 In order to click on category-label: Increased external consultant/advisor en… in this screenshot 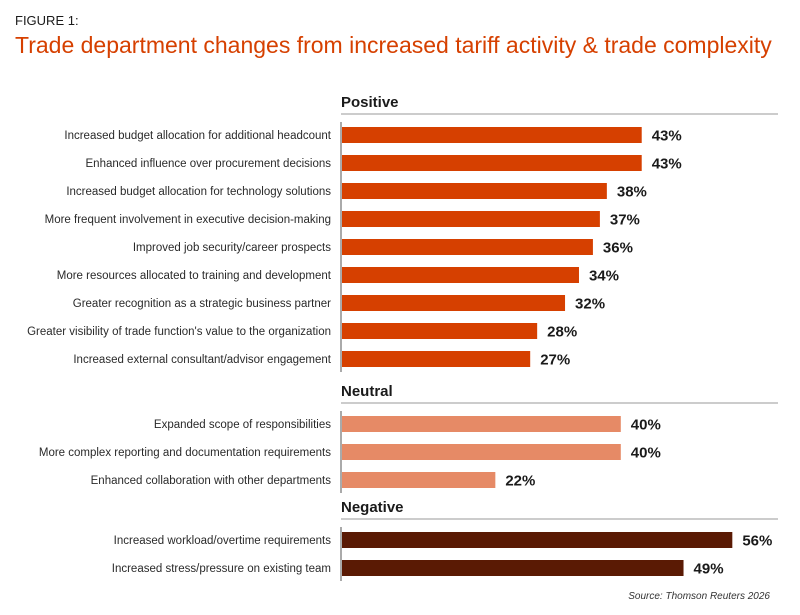, I will do `click(202, 360)`.